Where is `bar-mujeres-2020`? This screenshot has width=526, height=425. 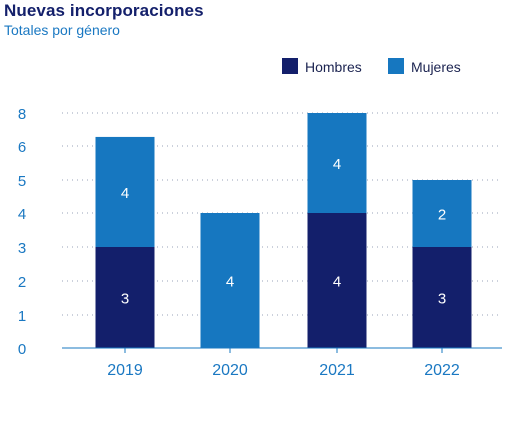 bar-mujeres-2020 is located at coordinates (230, 280).